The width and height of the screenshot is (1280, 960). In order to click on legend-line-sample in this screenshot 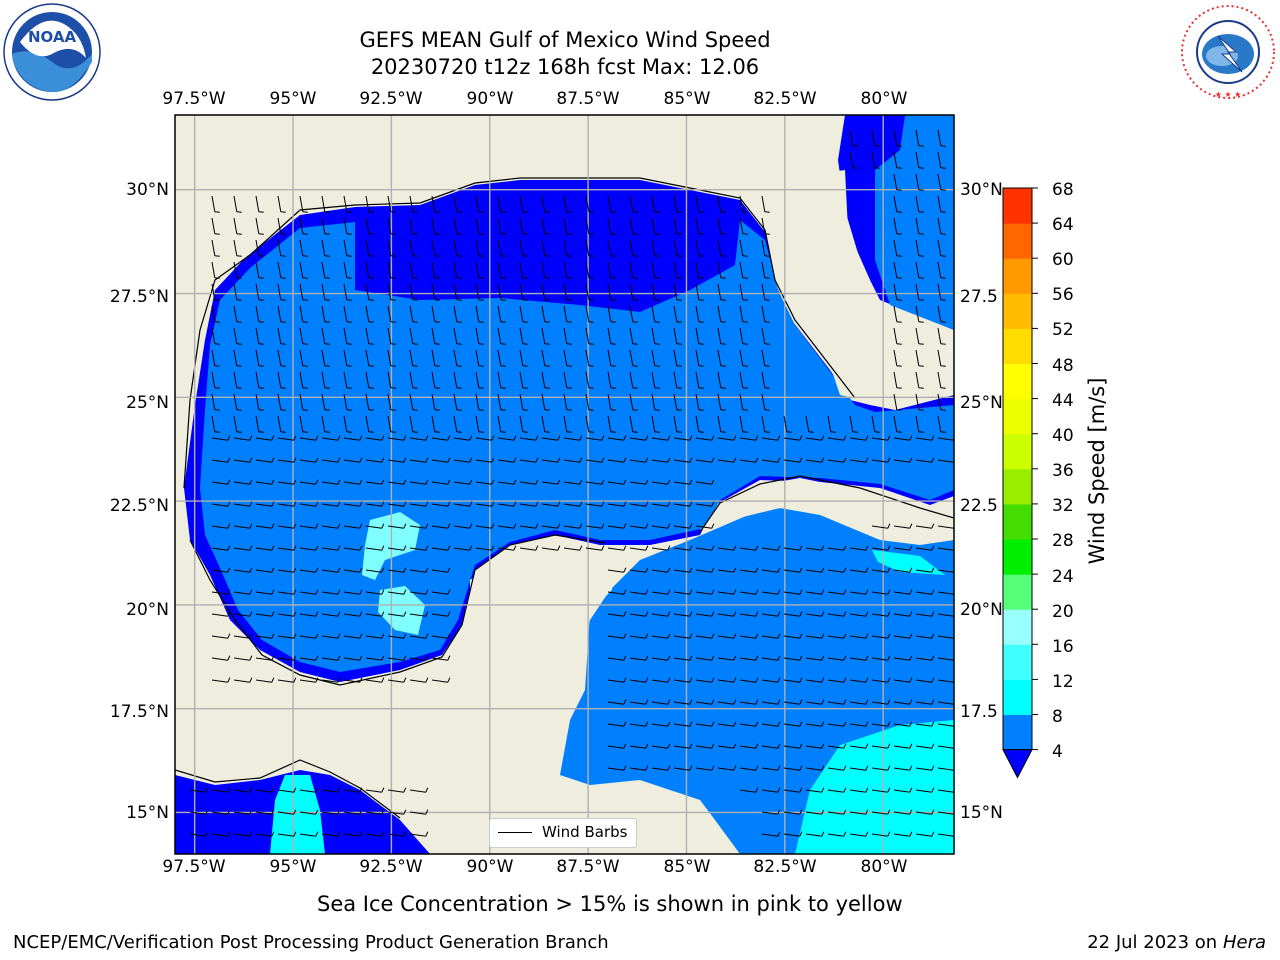, I will do `click(515, 832)`.